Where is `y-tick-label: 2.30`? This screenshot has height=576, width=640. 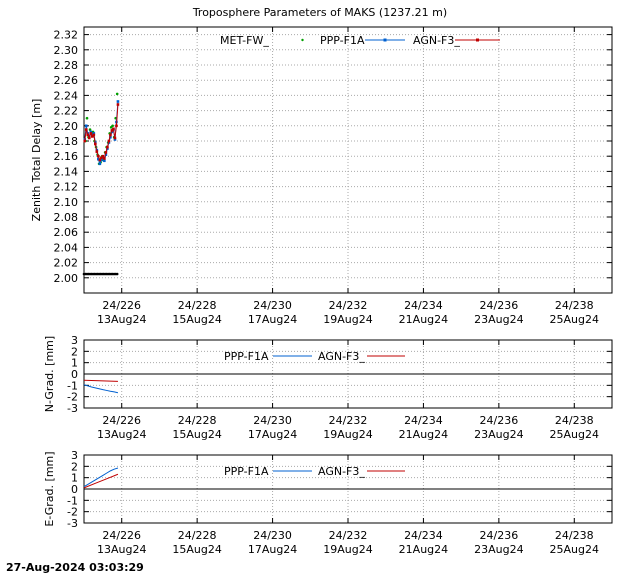 y-tick-label: 2.30 is located at coordinates (66, 50).